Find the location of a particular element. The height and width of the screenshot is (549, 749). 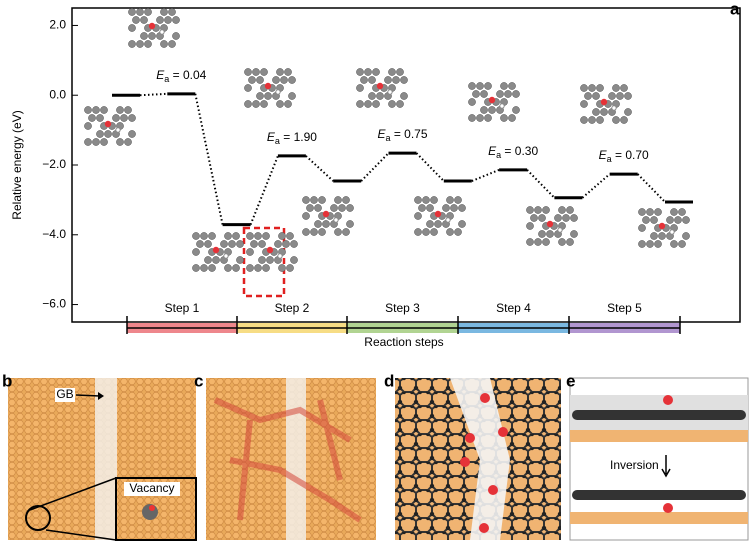

vacancy-label: Vacancy is located at coordinates (151, 488).